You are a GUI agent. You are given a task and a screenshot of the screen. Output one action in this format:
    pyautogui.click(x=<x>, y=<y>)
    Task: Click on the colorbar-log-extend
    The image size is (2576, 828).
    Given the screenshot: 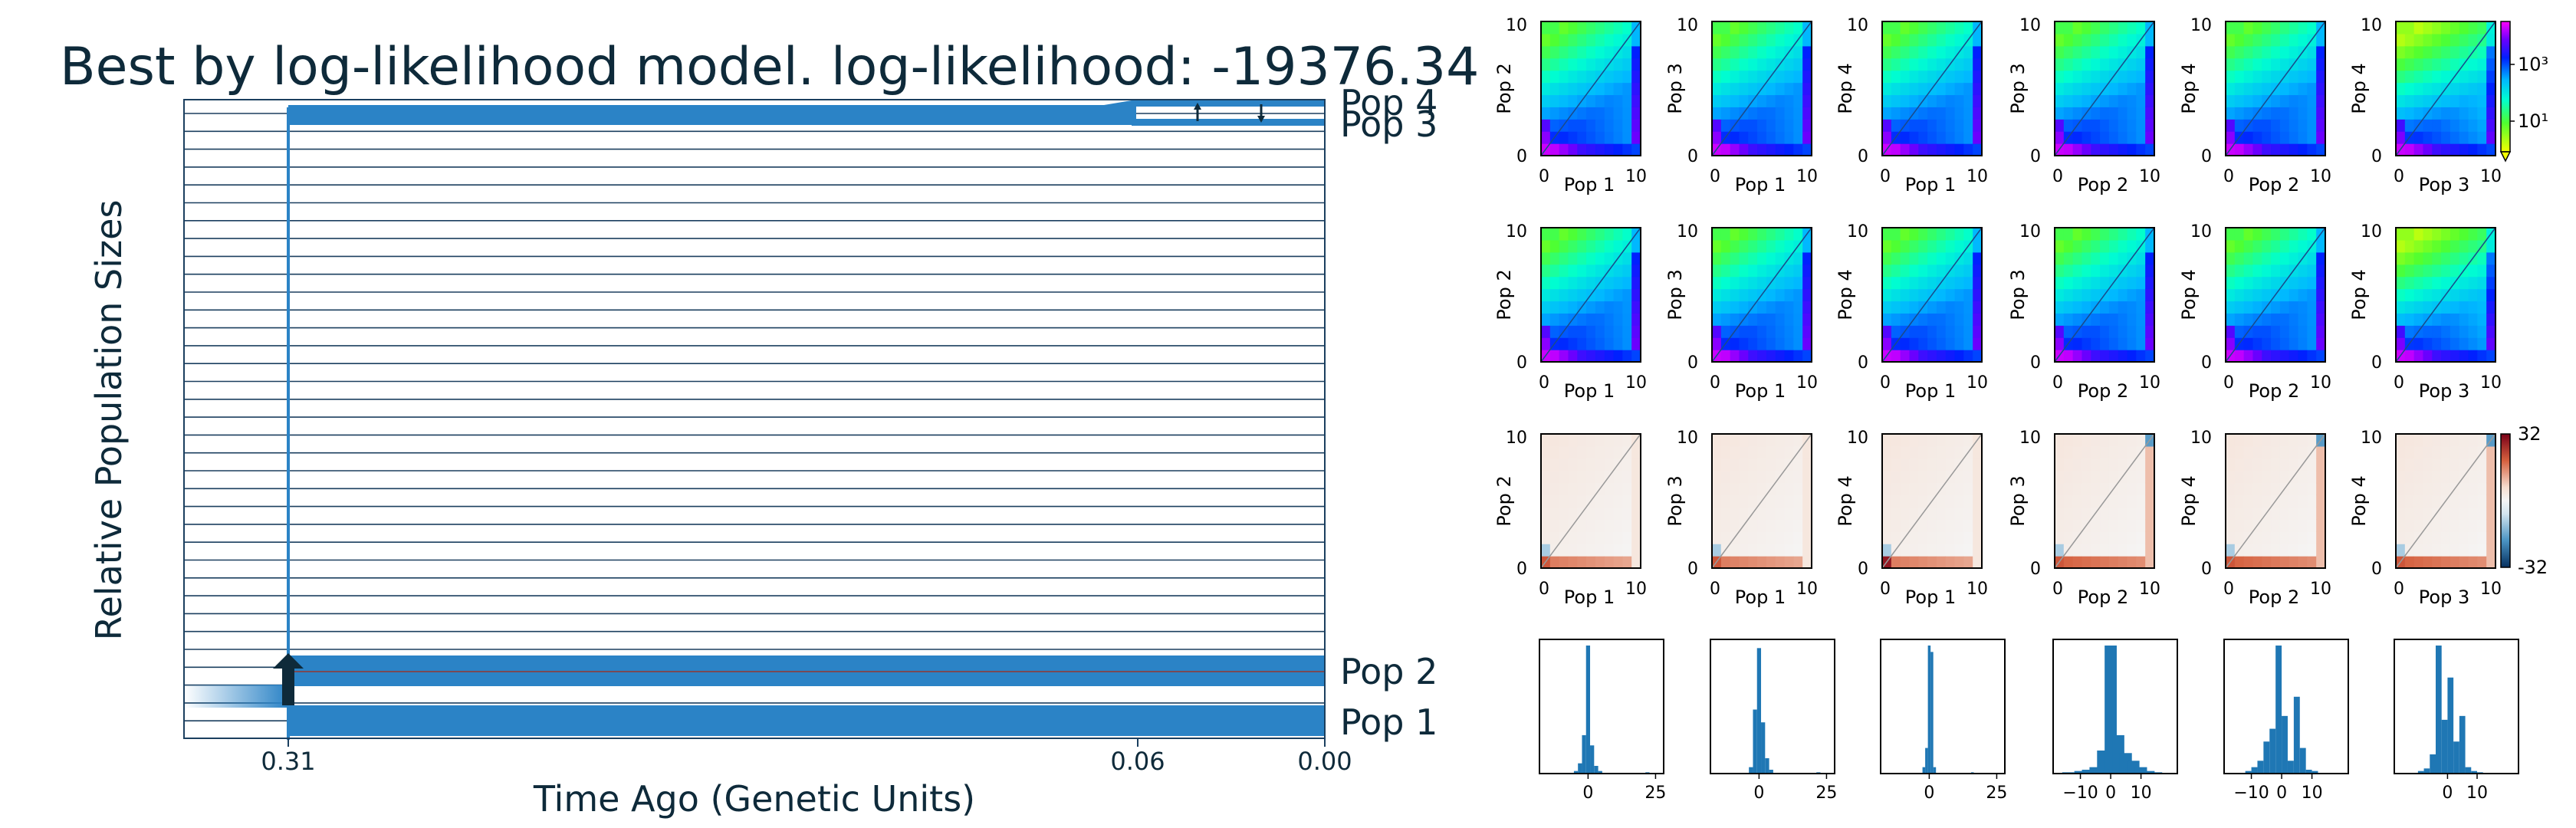 What is the action you would take?
    pyautogui.click(x=2505, y=157)
    